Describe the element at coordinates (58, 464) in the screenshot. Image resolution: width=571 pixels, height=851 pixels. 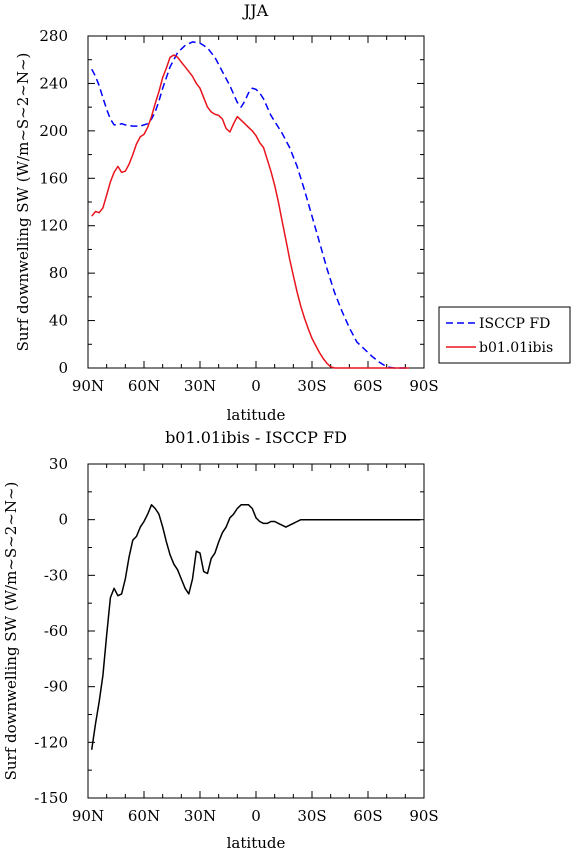
I see `y-tick-label: 30` at that location.